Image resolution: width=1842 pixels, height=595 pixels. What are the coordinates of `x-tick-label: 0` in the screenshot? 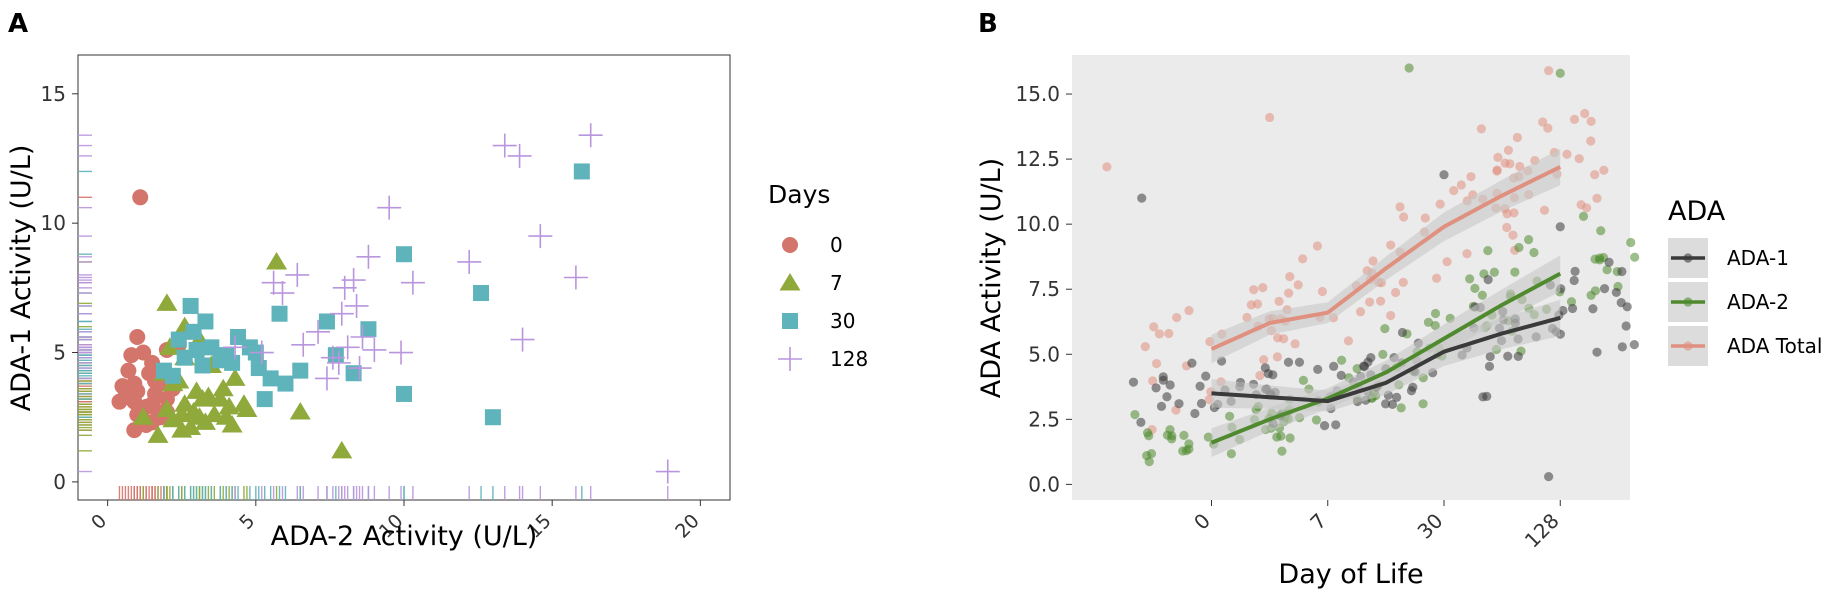 It's located at (99, 522).